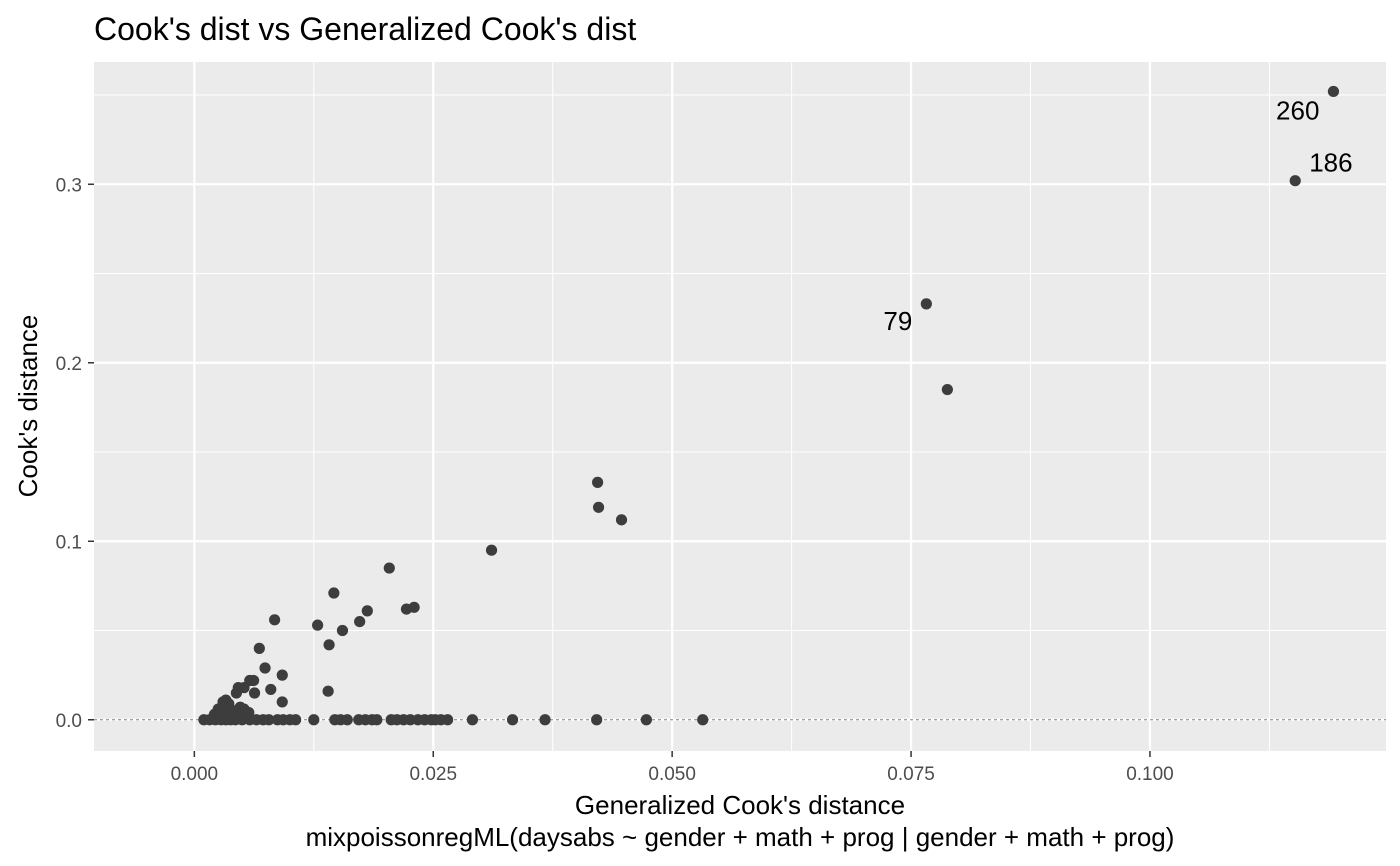 This screenshot has width=1400, height=866. I want to click on y-tick-label: 0.3, so click(69, 185).